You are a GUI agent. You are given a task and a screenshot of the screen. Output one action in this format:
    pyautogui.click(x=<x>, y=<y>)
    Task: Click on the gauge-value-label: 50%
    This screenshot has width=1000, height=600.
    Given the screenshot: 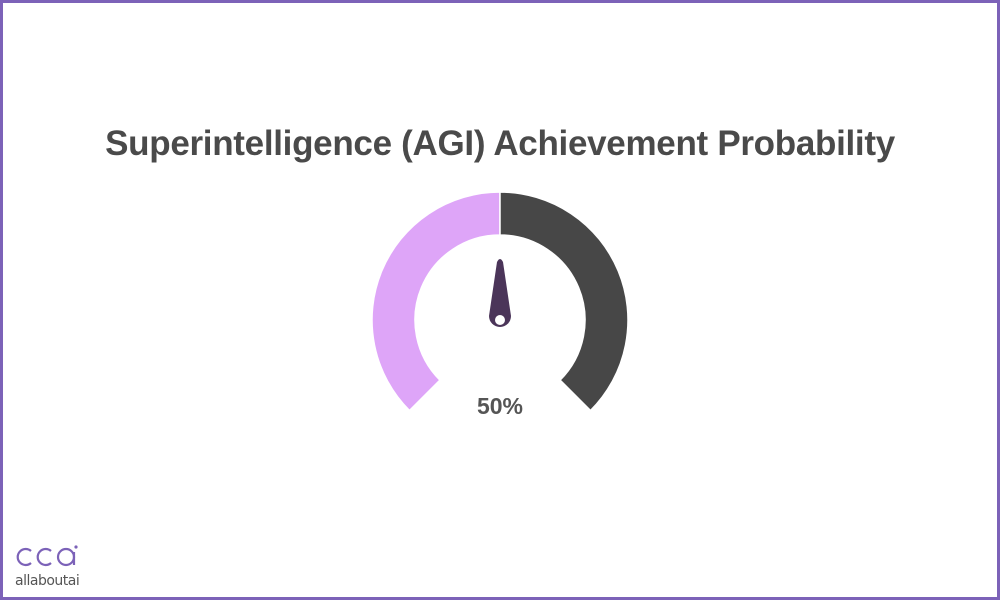 What is the action you would take?
    pyautogui.click(x=500, y=406)
    